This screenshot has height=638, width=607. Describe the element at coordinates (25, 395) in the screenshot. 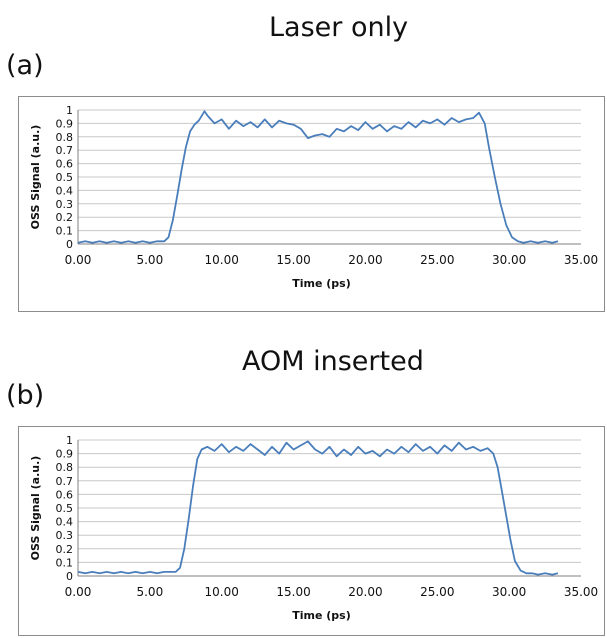

I see `panel-b-label: (b)` at that location.